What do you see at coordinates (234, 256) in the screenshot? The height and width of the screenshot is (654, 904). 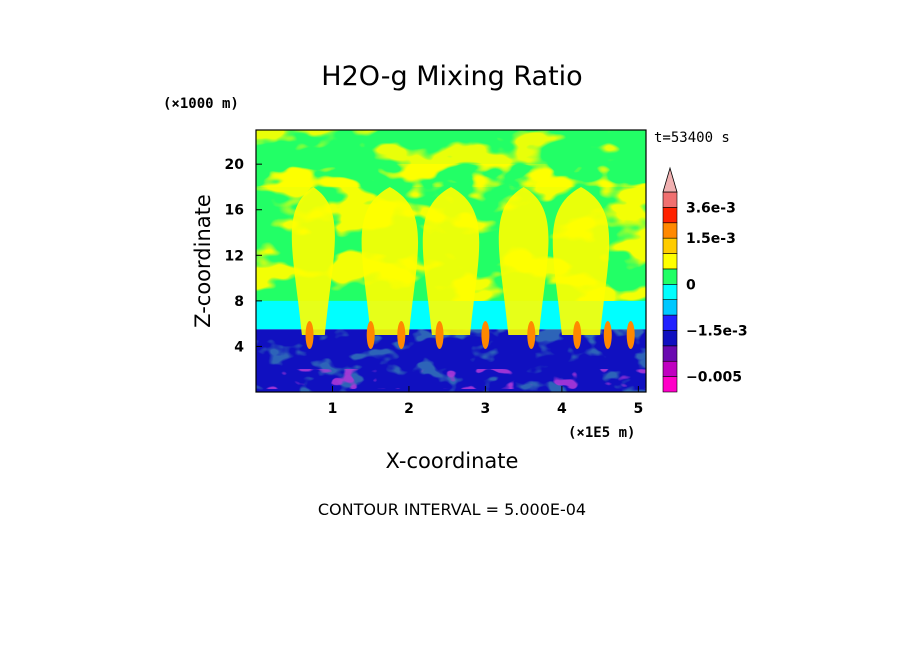 I see `y-tick-label: 12` at bounding box center [234, 256].